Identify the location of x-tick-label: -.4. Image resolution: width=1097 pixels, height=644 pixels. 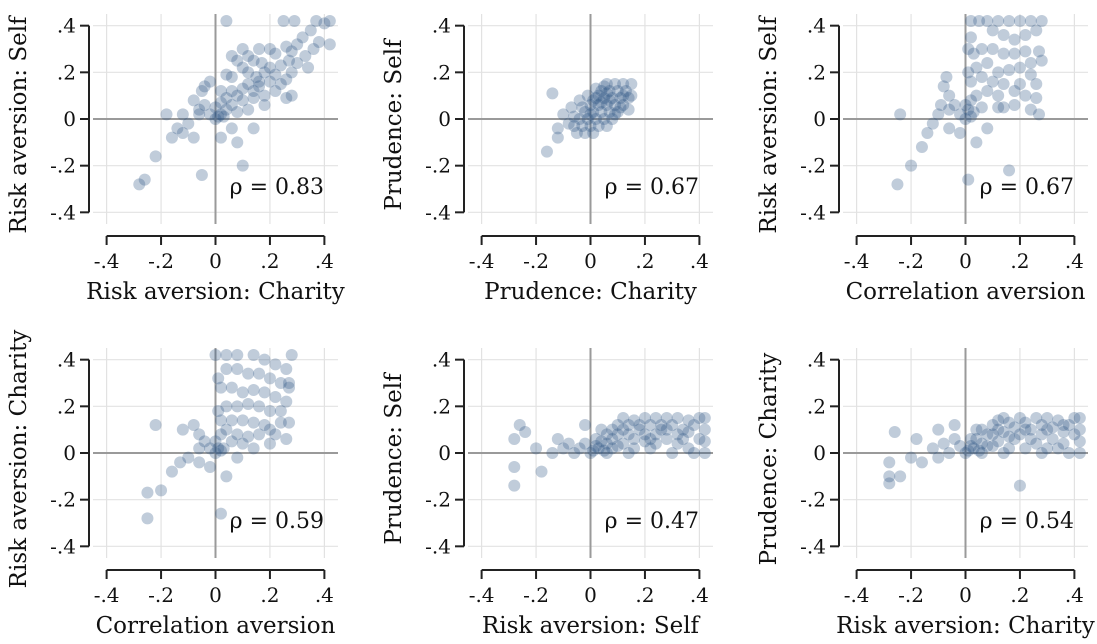
(482, 595).